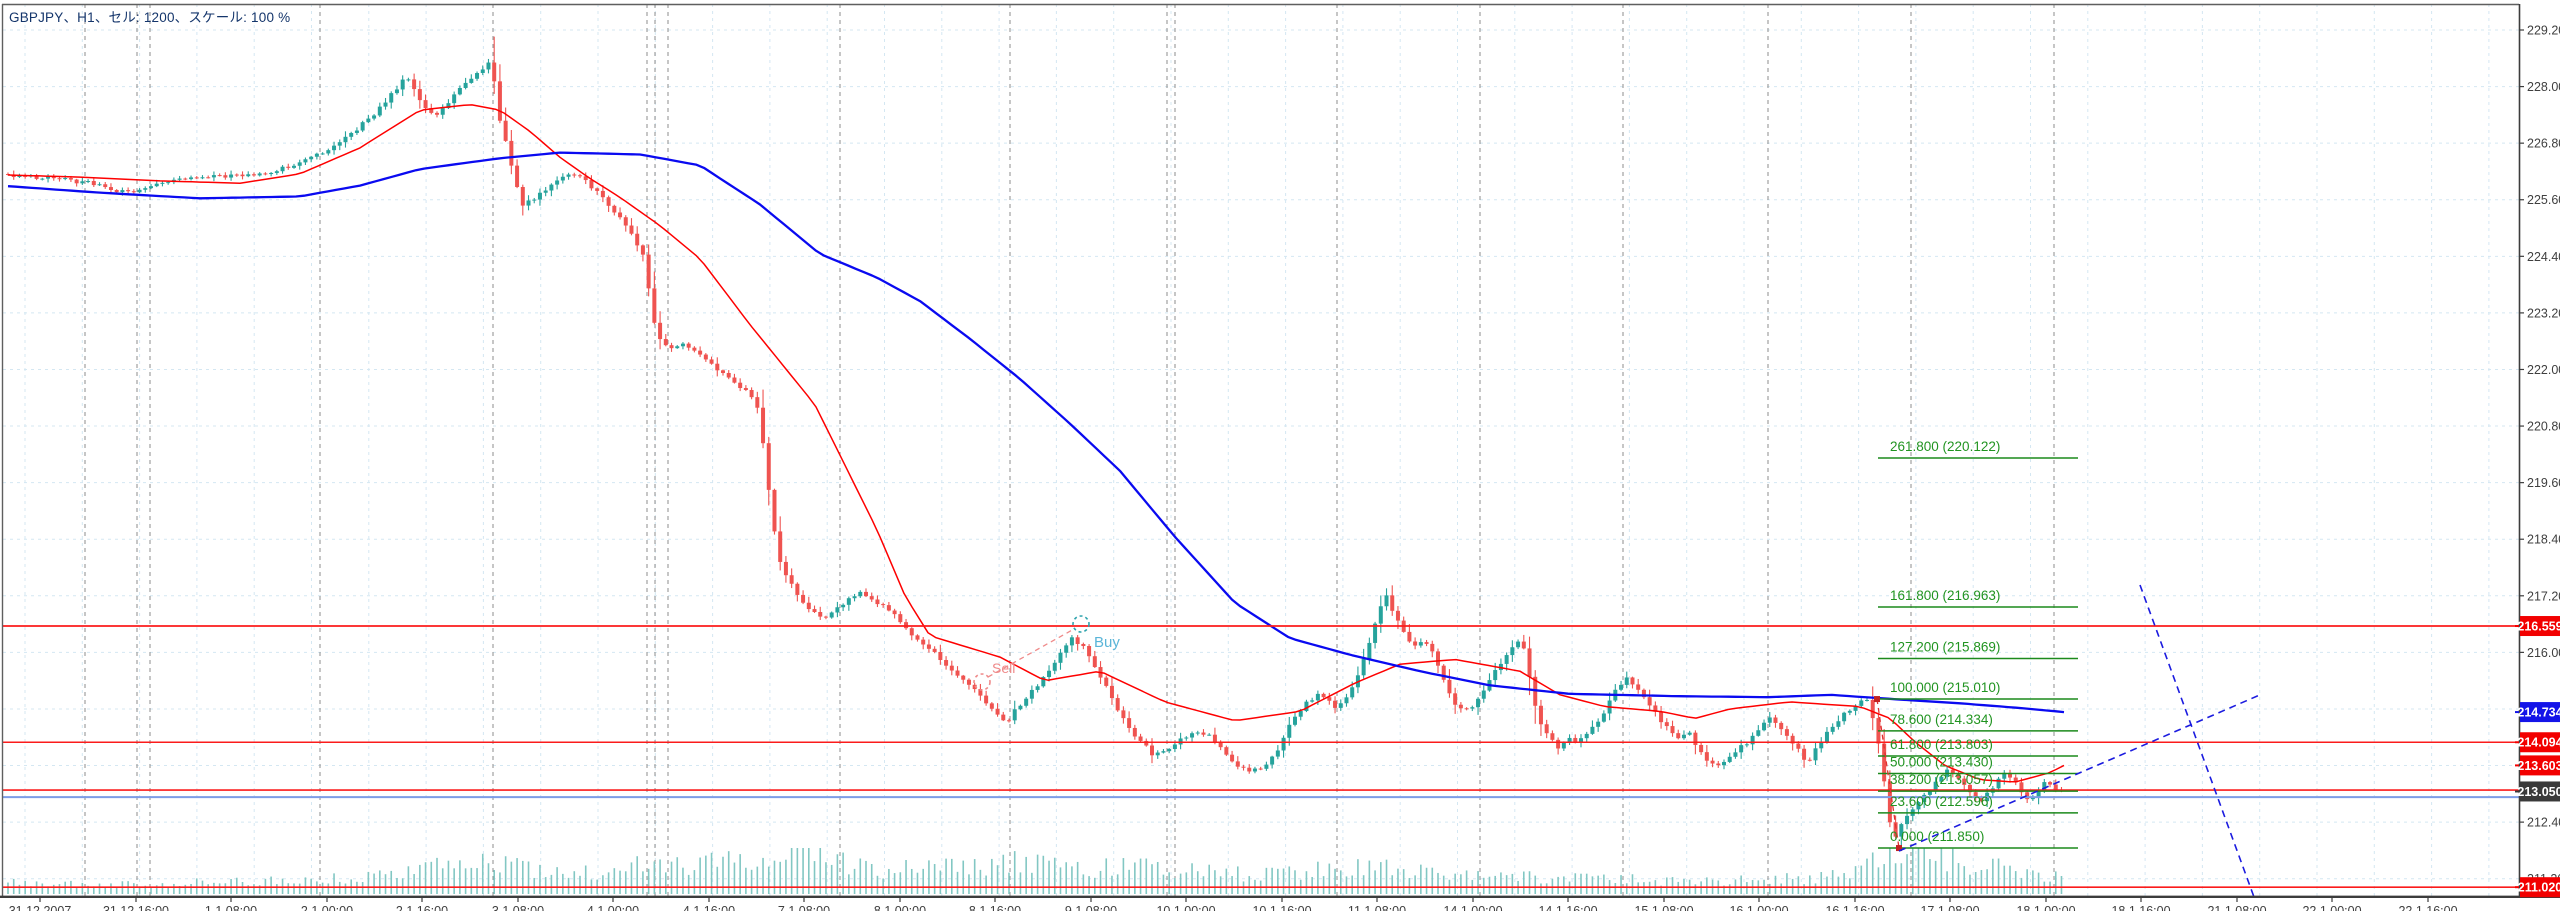  I want to click on fib-level-label: 127.200 (215.869), so click(1945, 647).